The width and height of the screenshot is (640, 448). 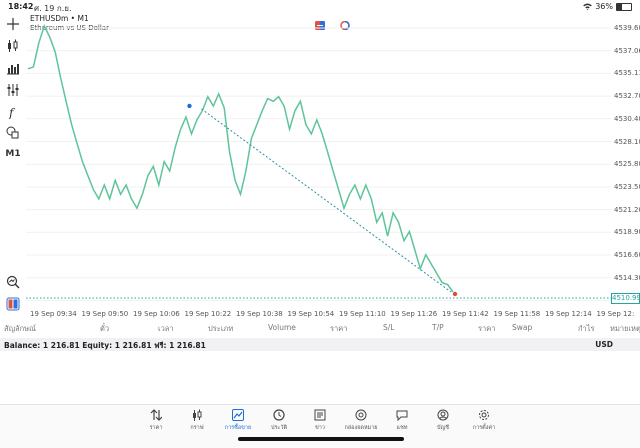 What do you see at coordinates (13, 46) in the screenshot?
I see `chart-type-candles-icon` at bounding box center [13, 46].